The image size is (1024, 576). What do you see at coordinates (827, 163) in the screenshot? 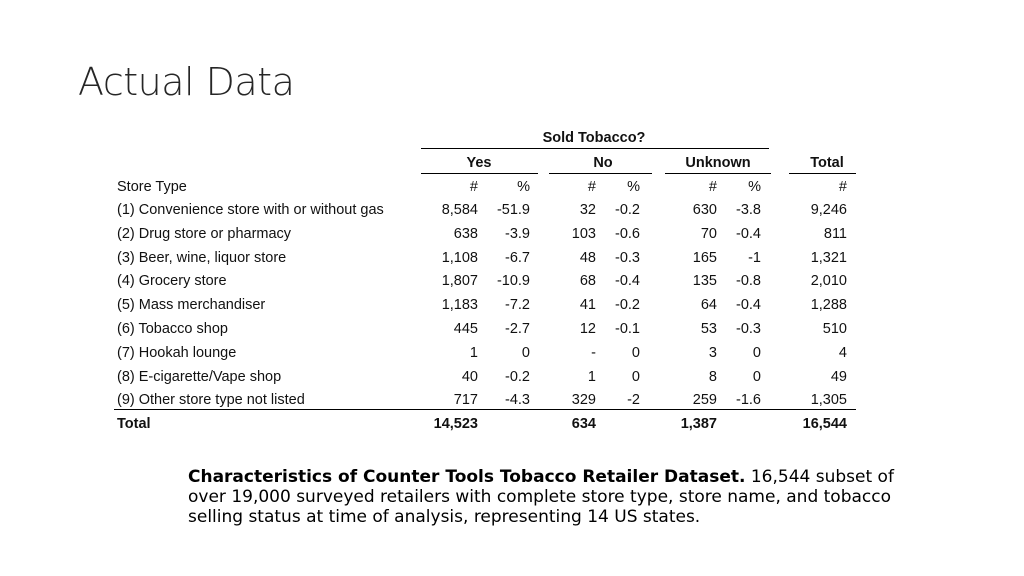
I see `group-header: Total` at bounding box center [827, 163].